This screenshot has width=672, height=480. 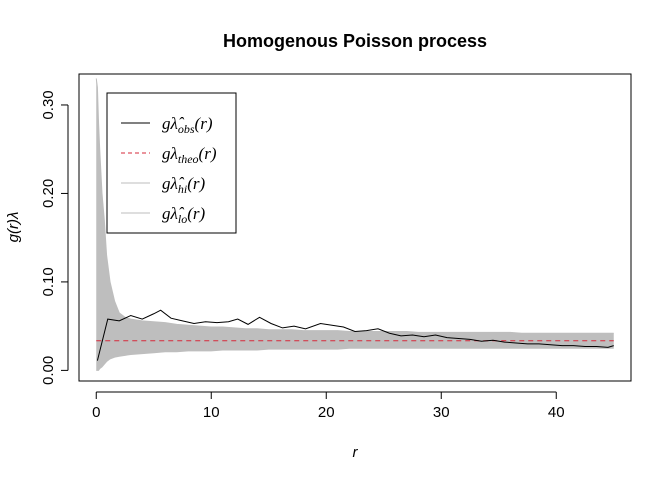 I want to click on legend-entry-lo: gλ̂lo(r), so click(x=163, y=215).